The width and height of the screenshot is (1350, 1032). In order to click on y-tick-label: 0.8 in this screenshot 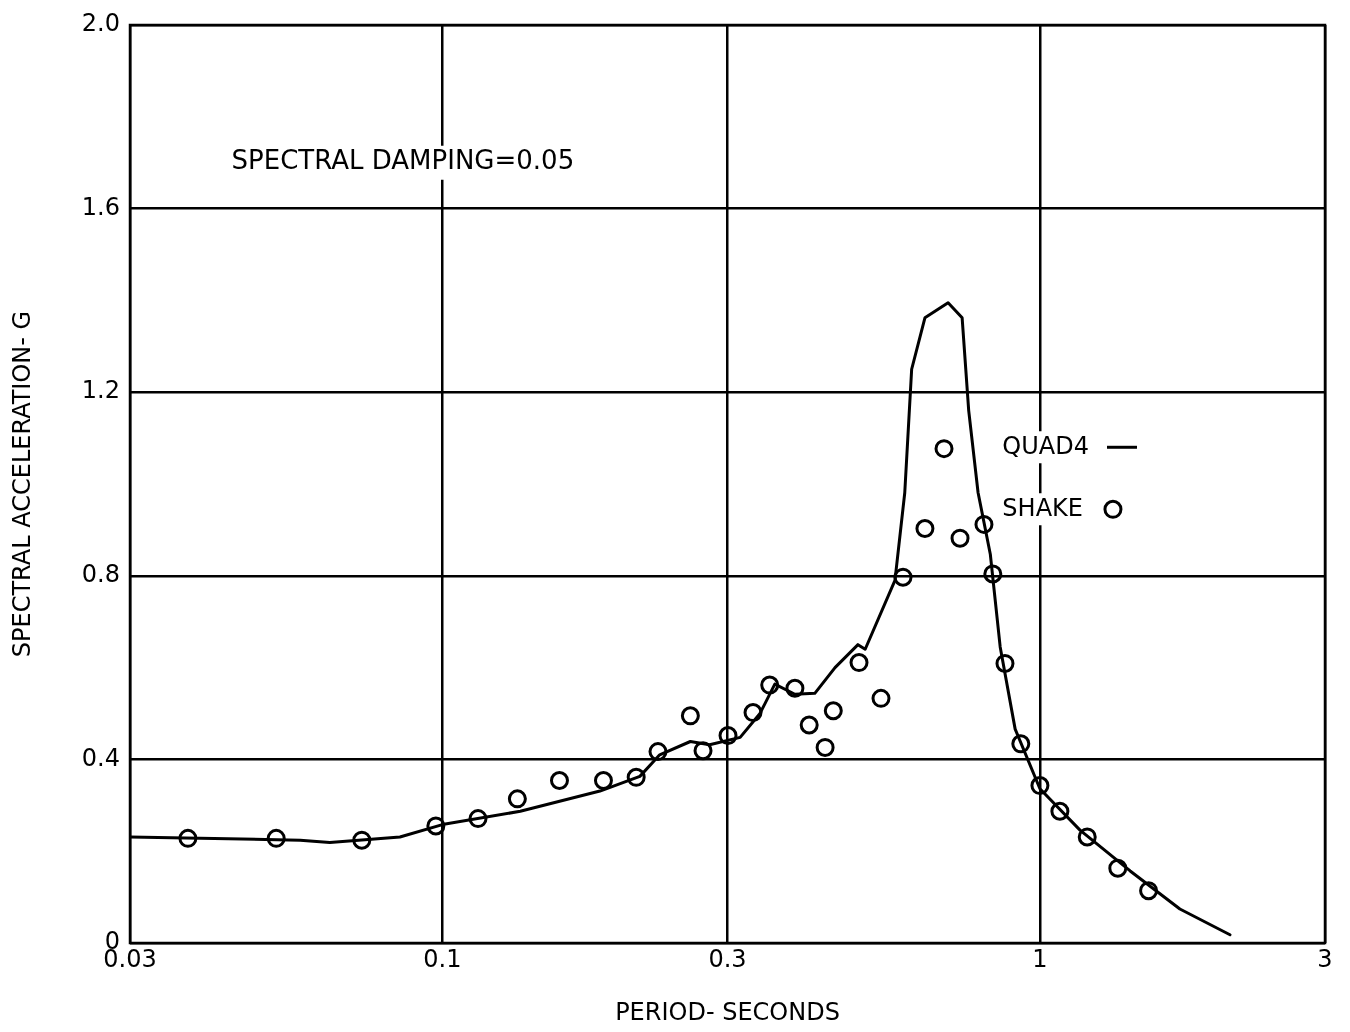, I will do `click(100, 574)`.